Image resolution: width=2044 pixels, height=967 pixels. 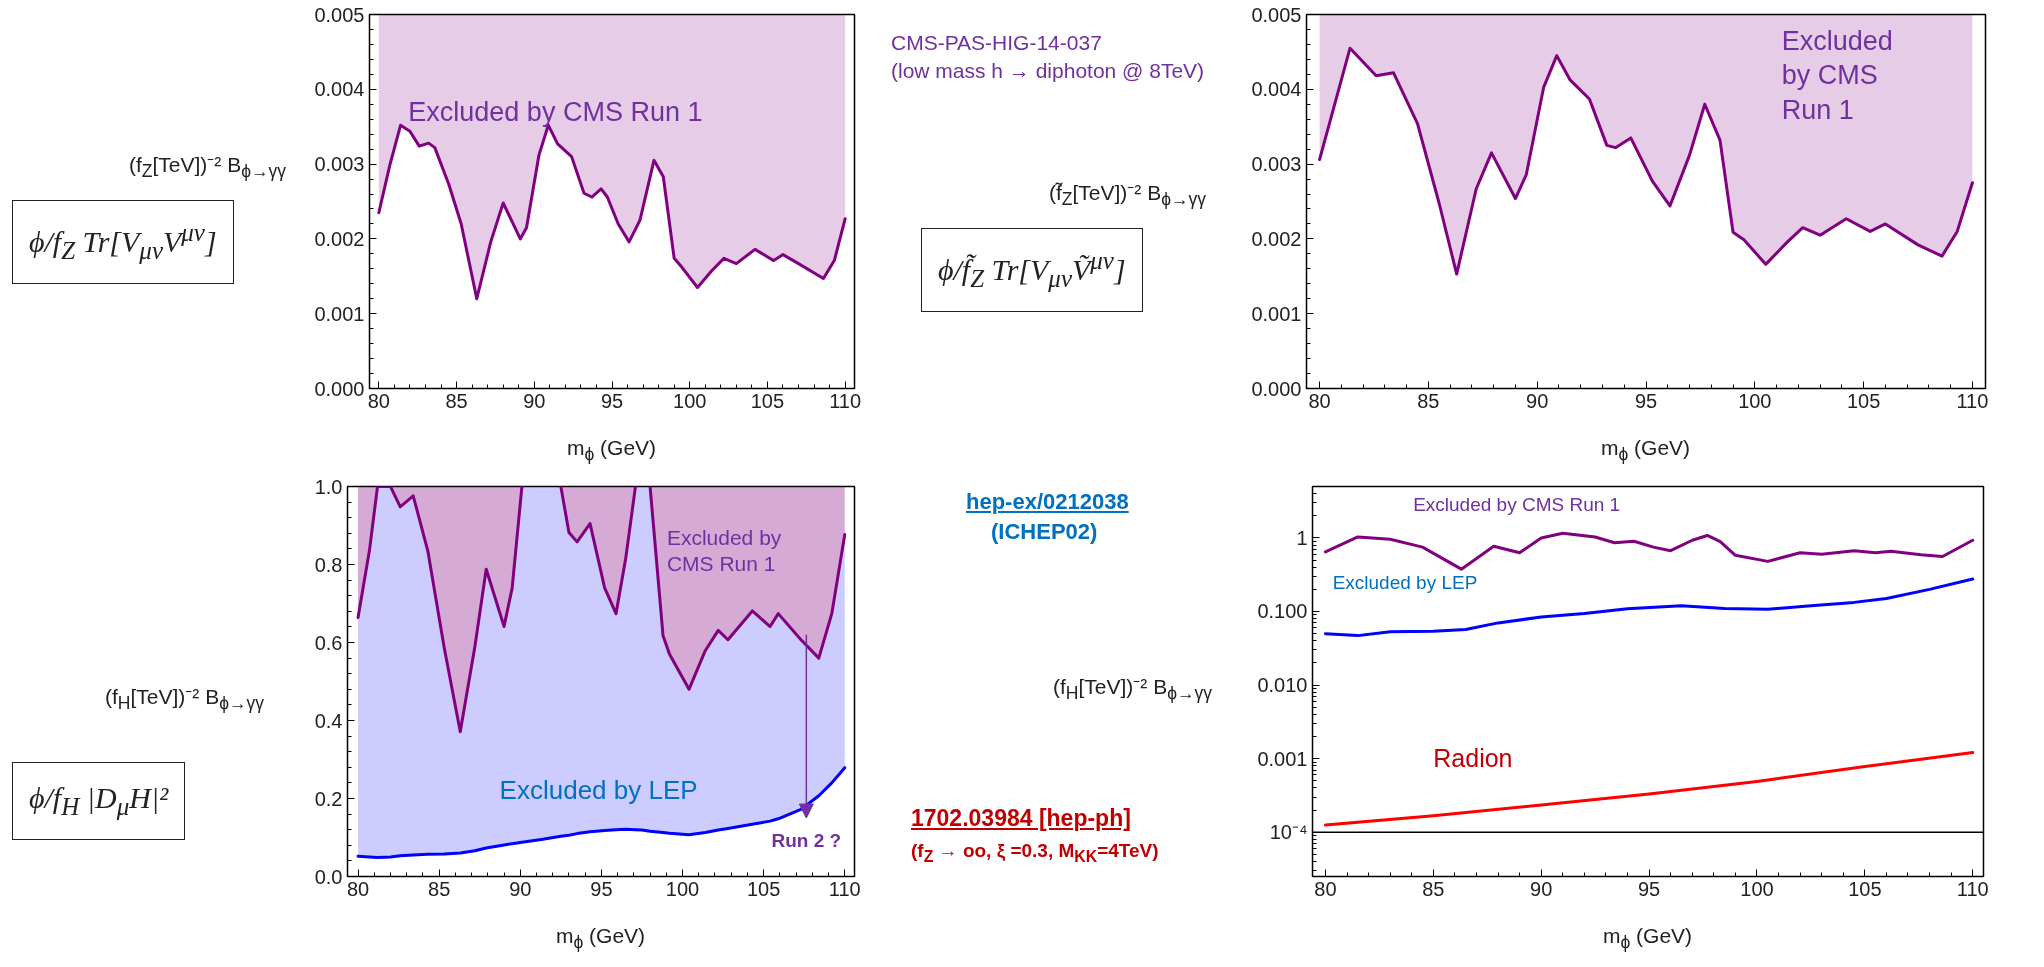 What do you see at coordinates (1288, 832) in the screenshot?
I see `y-tick-label: 10⁻⁴` at bounding box center [1288, 832].